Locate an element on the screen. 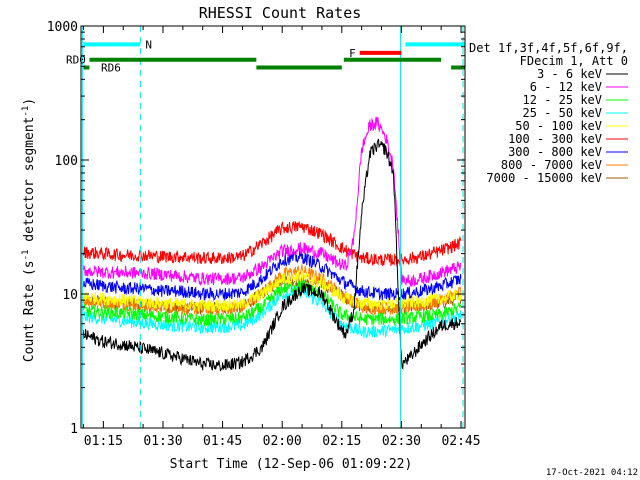 The height and width of the screenshot is (480, 640). x-tick-label-3: 02:00 is located at coordinates (282, 441).